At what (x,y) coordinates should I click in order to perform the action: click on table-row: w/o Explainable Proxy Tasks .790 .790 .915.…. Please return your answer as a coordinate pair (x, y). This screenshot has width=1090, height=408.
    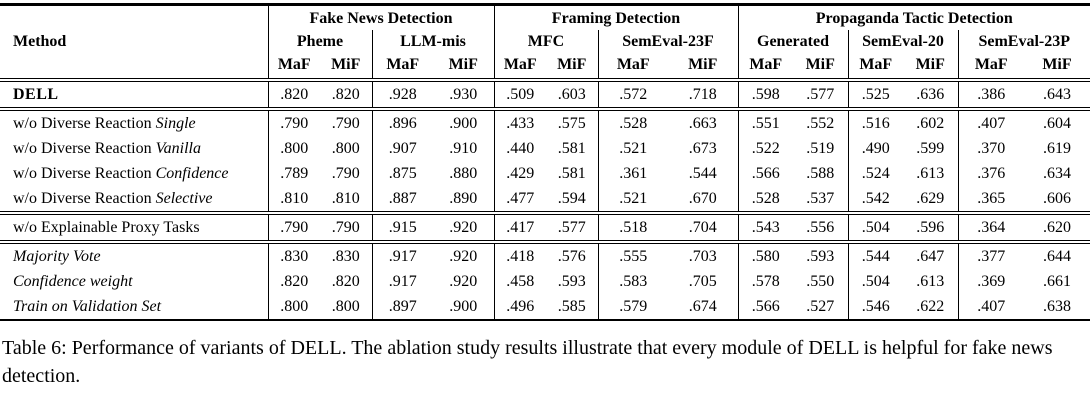
    Looking at the image, I should click on (545, 227).